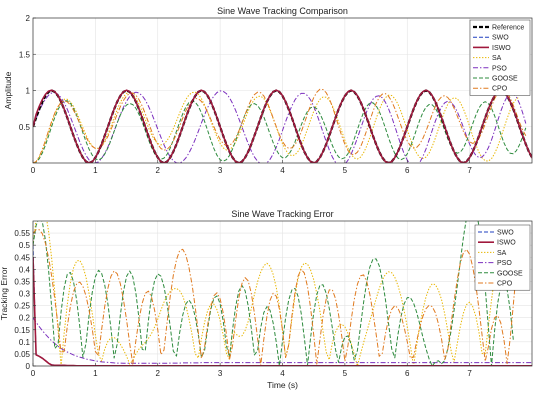  What do you see at coordinates (280, 131) in the screenshot?
I see `series-line-goose` at bounding box center [280, 131].